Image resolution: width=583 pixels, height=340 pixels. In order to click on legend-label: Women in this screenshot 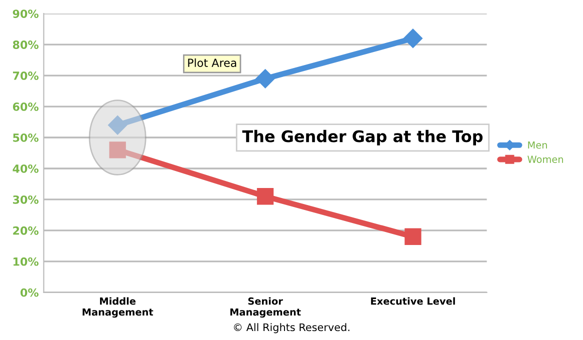, I will do `click(545, 159)`.